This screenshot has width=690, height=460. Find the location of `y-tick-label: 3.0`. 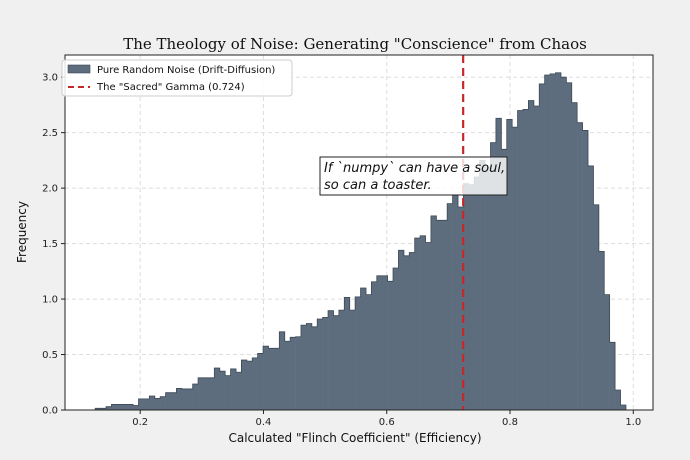

y-tick-label: 3.0 is located at coordinates (50, 78).